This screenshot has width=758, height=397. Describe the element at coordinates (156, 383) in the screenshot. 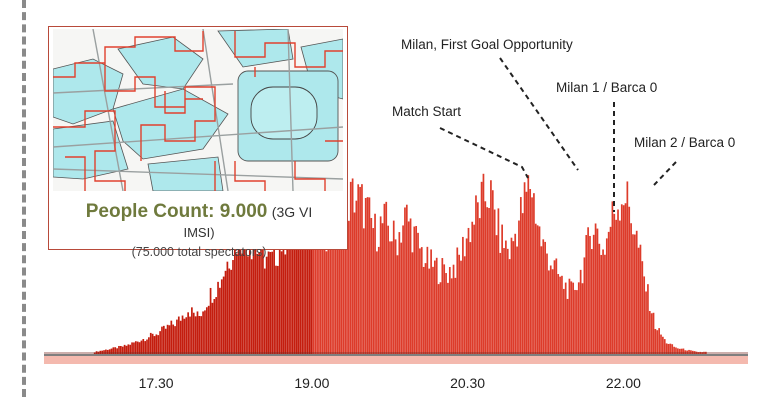

I see `x-tick-label: 17.30` at that location.